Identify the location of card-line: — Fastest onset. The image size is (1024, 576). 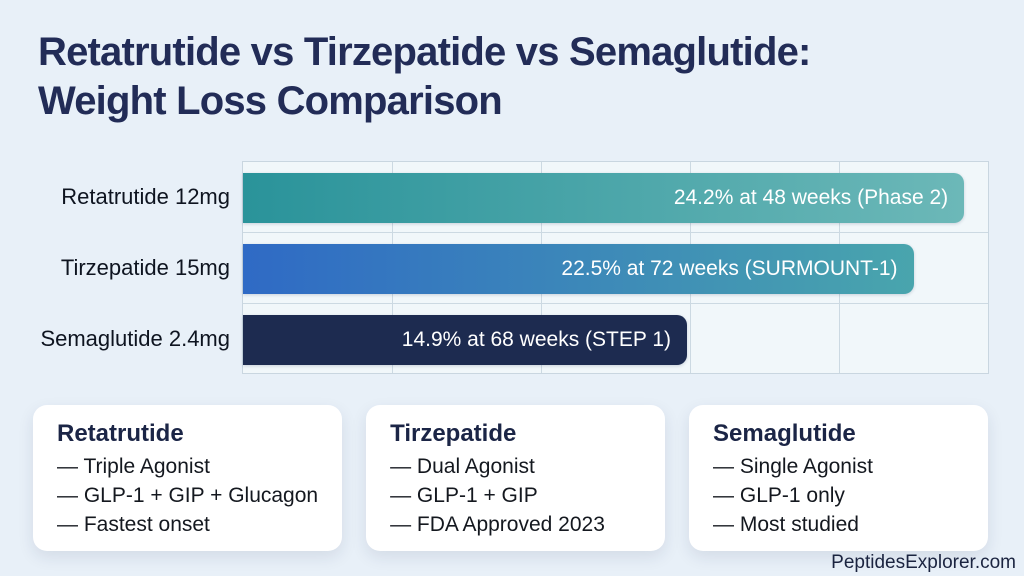
(133, 524).